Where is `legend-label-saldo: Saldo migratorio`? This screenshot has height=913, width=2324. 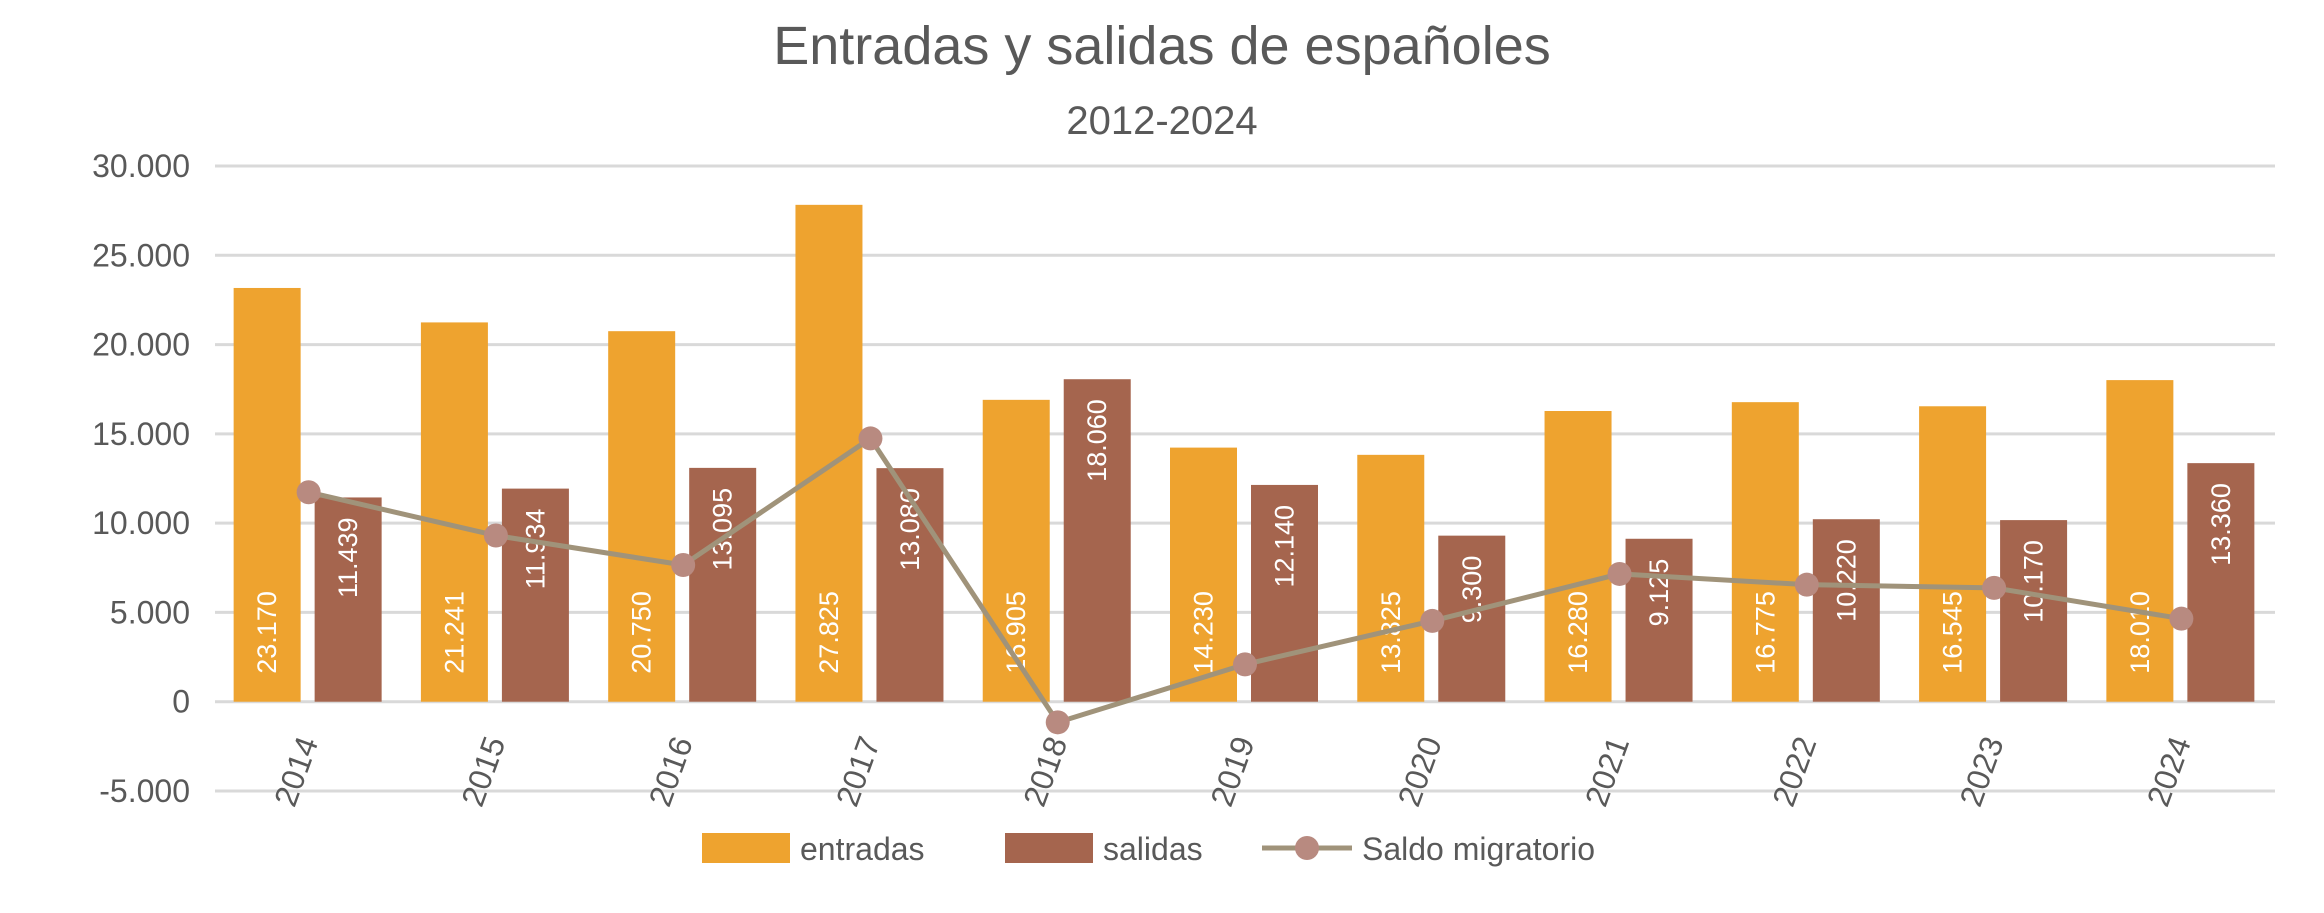 legend-label-saldo: Saldo migratorio is located at coordinates (1478, 849).